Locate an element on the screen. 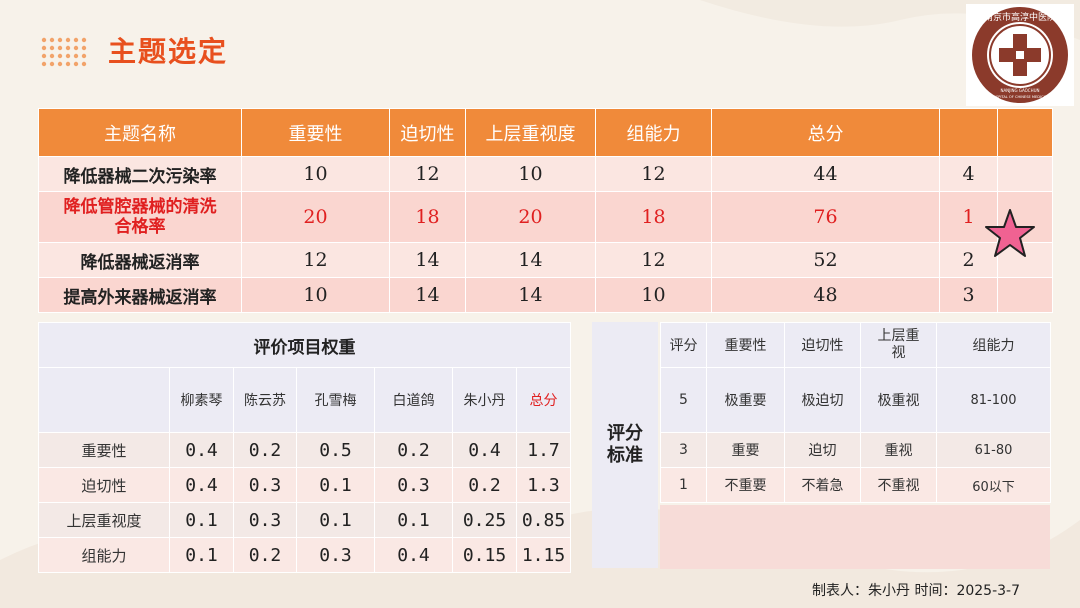  topic-name: 降低管腔器械的清洗 合格率 is located at coordinates (140, 217).